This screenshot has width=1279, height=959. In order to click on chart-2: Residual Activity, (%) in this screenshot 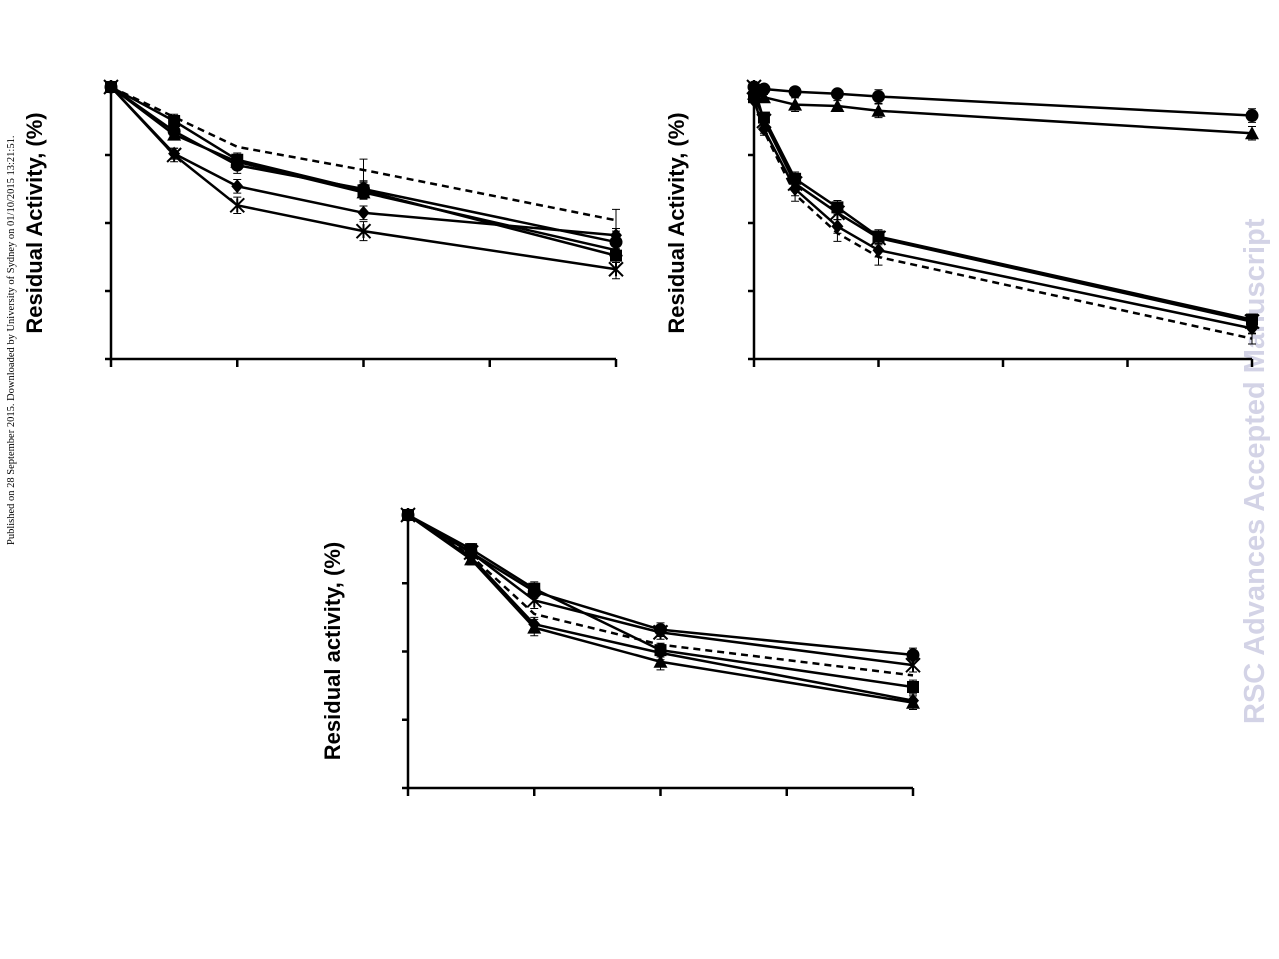, I will do `click(962, 223)`.